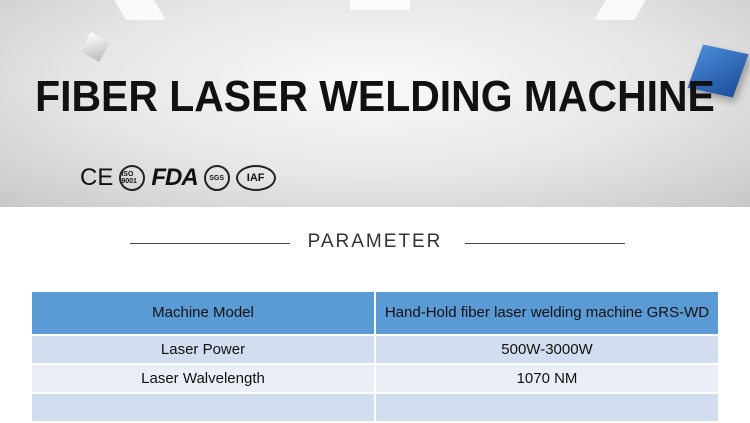  Describe the element at coordinates (203, 313) in the screenshot. I see `param-label: Machine Model` at that location.